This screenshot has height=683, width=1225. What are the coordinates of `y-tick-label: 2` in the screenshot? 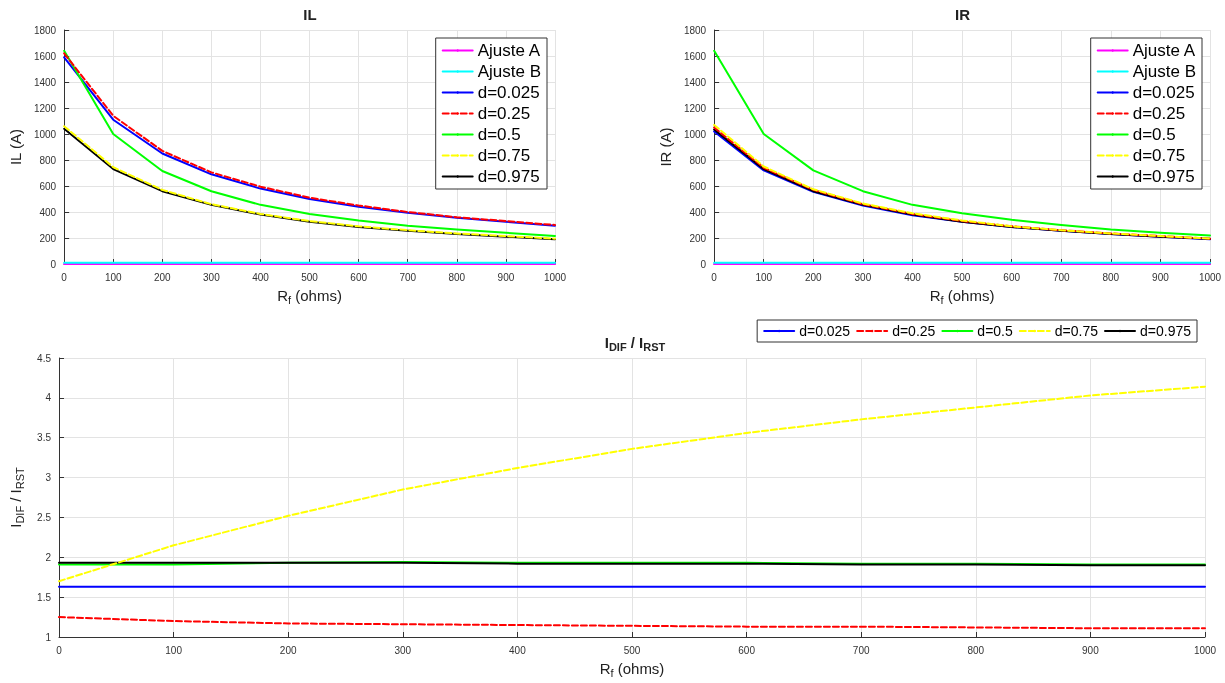 It's located at (48, 557).